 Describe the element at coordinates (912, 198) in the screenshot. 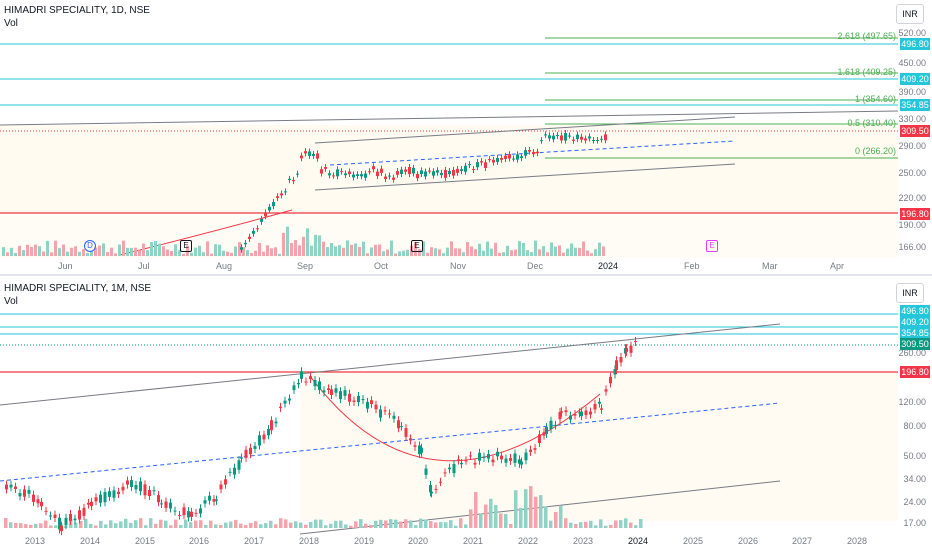

I see `y-tick: 220.00` at that location.